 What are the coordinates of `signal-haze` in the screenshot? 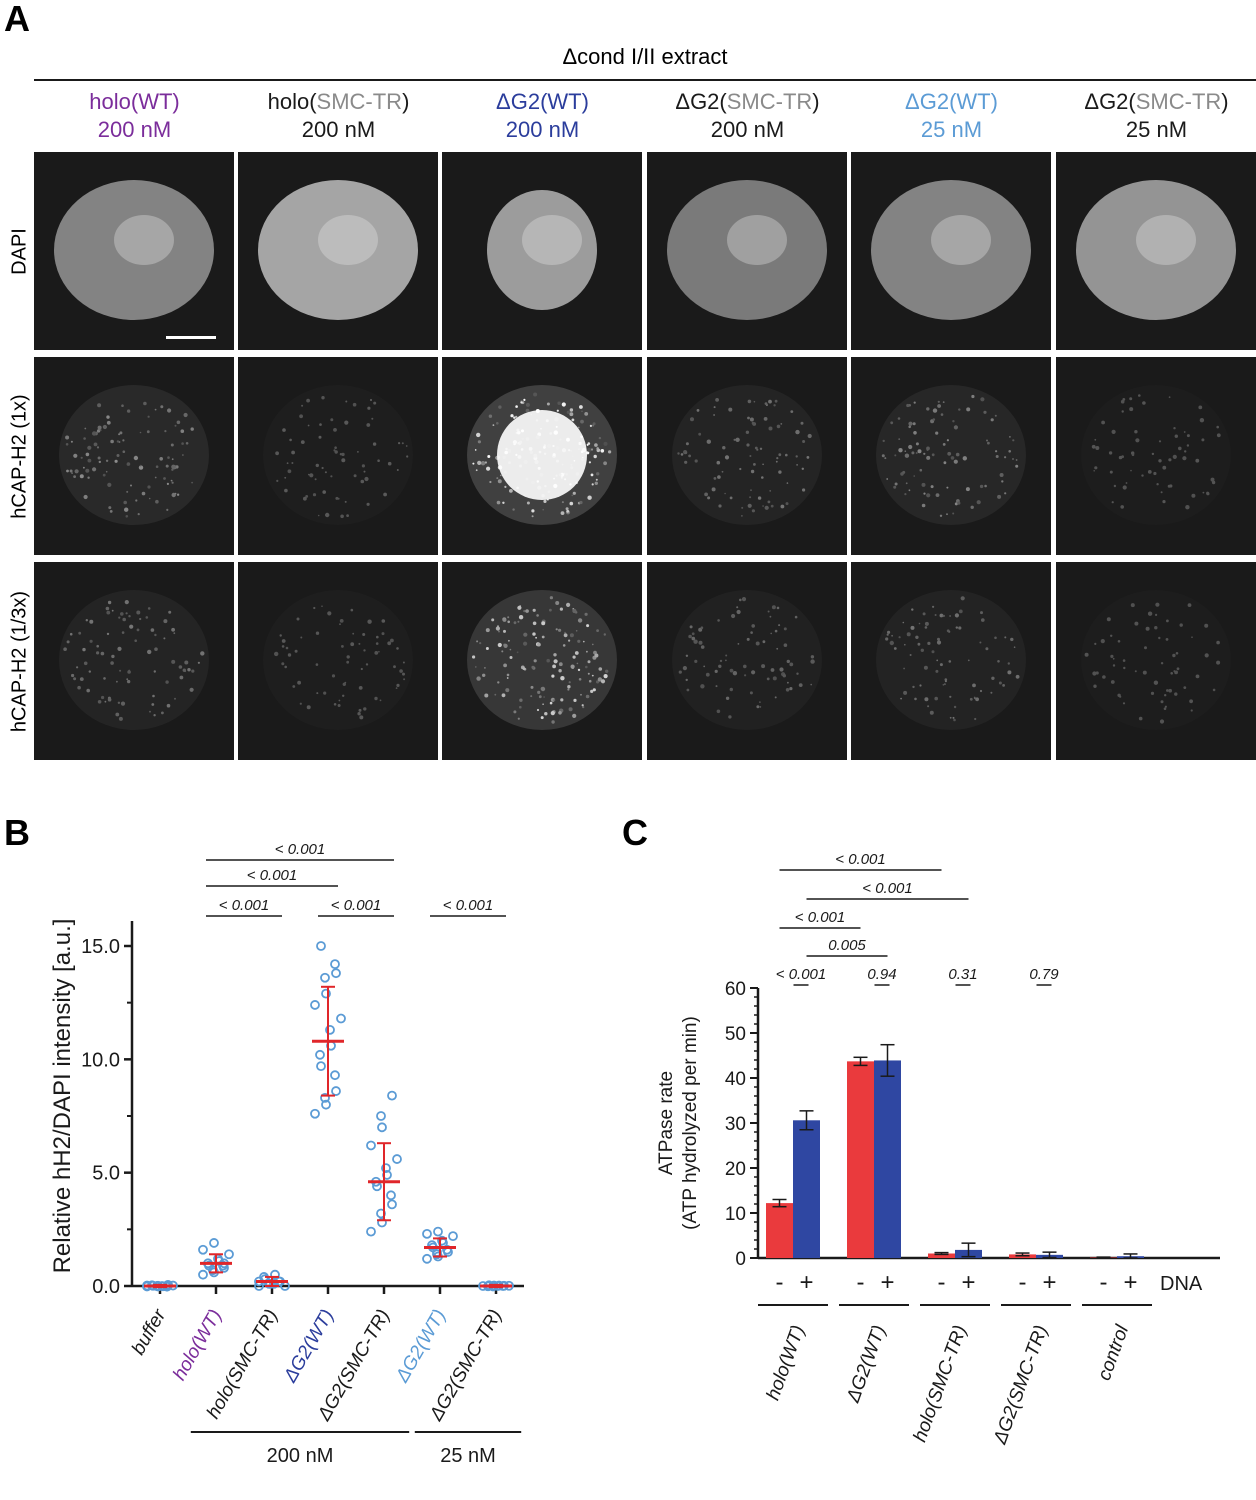 It's located at (951, 660).